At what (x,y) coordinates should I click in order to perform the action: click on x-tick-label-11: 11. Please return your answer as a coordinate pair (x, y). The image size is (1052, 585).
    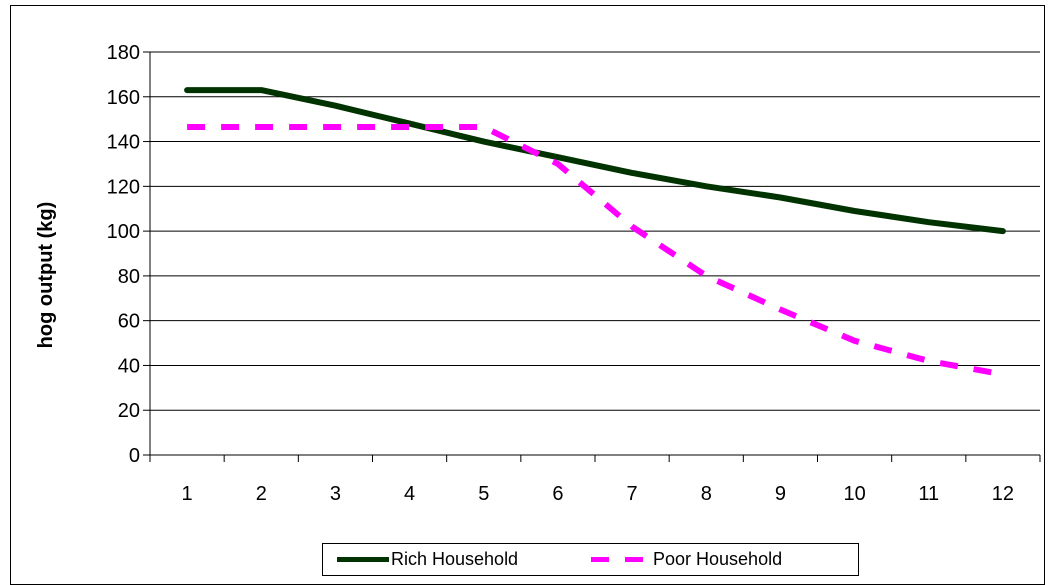
    Looking at the image, I should click on (928, 494).